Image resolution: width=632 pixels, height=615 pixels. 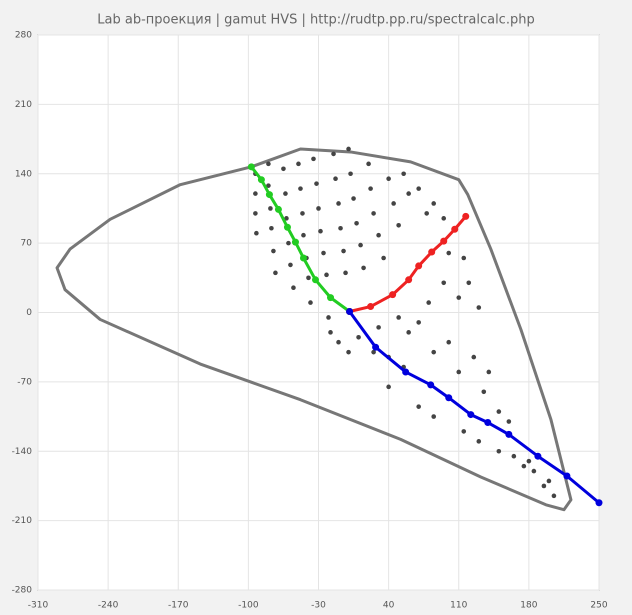 What do you see at coordinates (23, 36) in the screenshot?
I see `y-tick-label: 280` at bounding box center [23, 36].